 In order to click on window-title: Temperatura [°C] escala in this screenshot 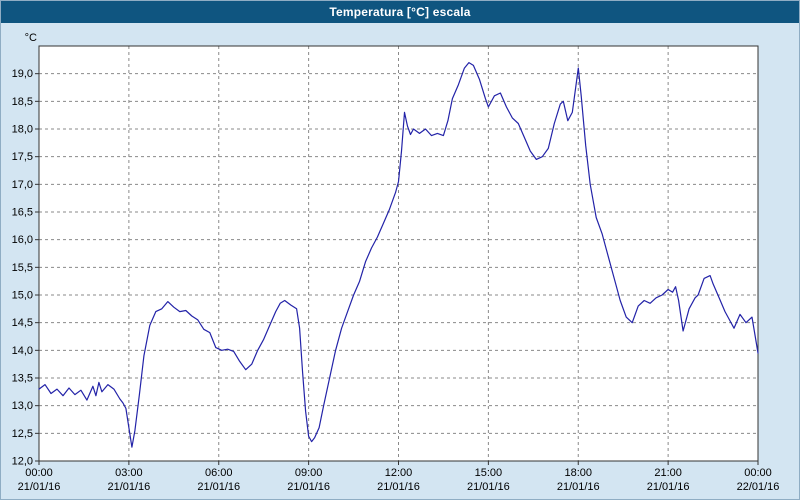, I will do `click(400, 12)`.